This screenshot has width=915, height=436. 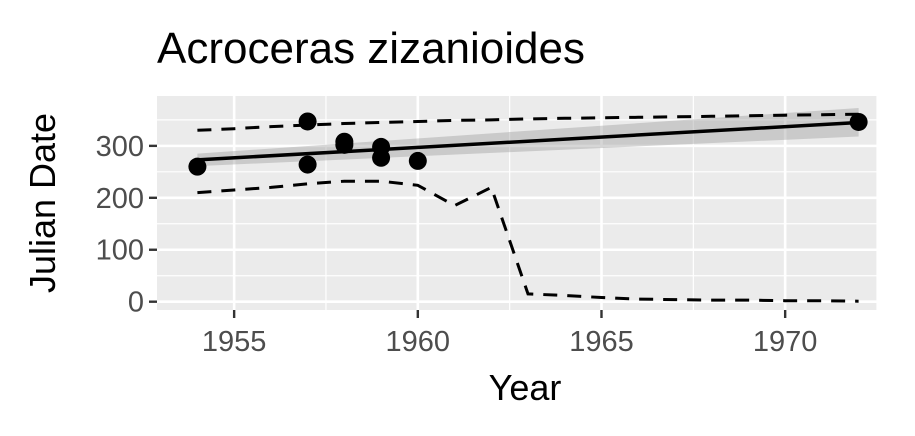 I want to click on y-tick-label: 100, so click(x=120, y=251).